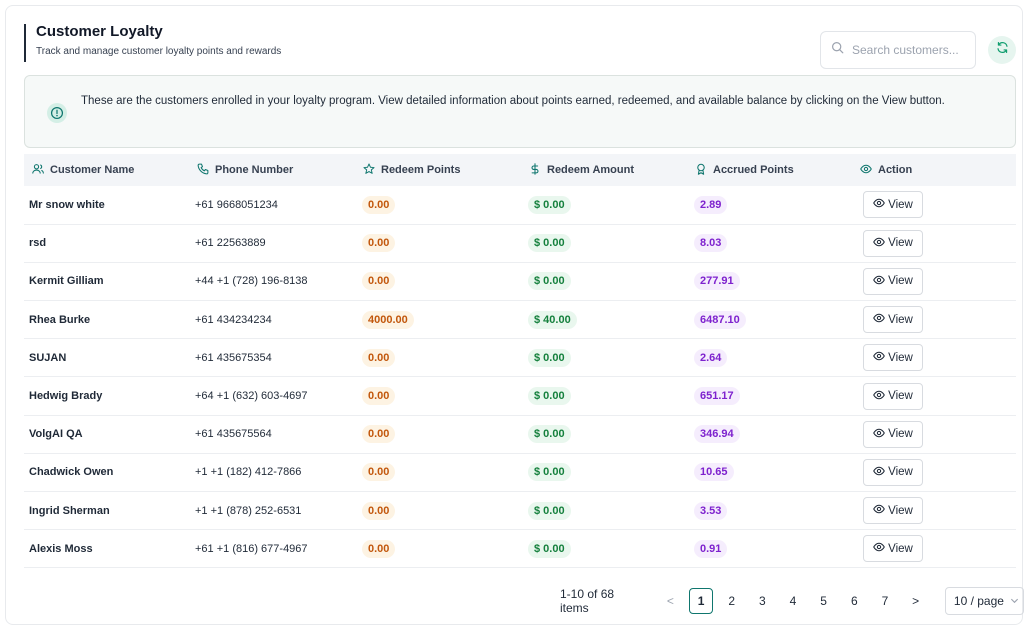 This screenshot has width=1024, height=625. What do you see at coordinates (769, 320) in the screenshot?
I see `accrued-points-cell: 6487.10` at bounding box center [769, 320].